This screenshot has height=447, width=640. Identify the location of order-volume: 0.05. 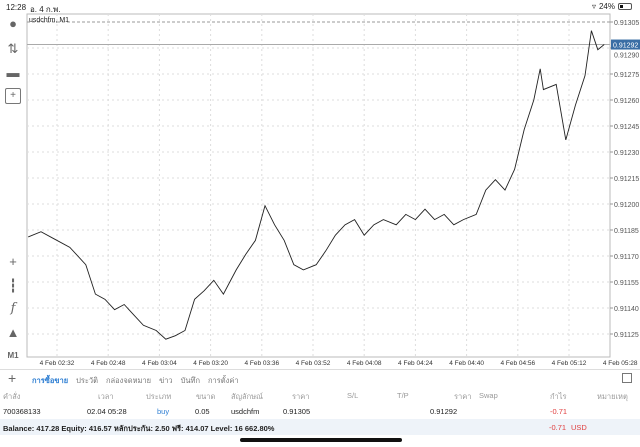
(202, 411).